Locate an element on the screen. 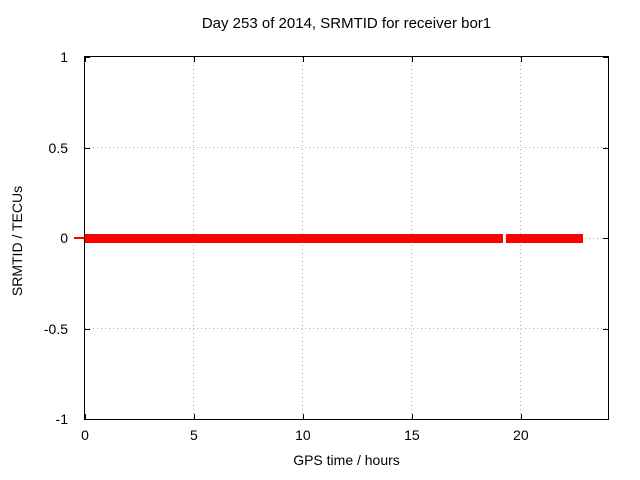  y-tick-label: 0 is located at coordinates (64, 238).